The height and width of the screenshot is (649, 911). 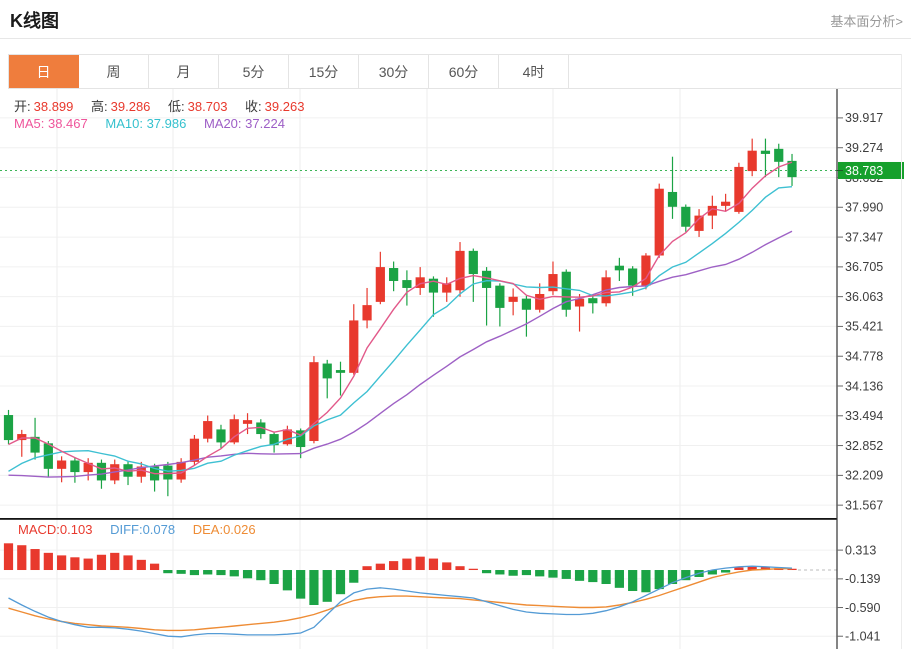 What do you see at coordinates (284, 106) in the screenshot?
I see `close-value: 39.263` at bounding box center [284, 106].